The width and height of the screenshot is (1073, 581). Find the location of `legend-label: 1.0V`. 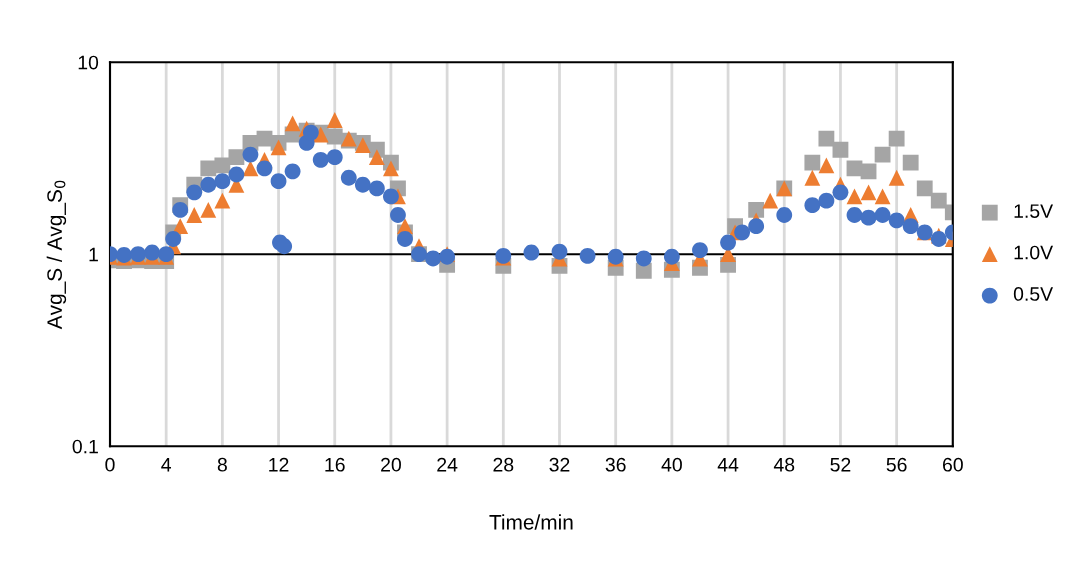

legend-label: 1.0V is located at coordinates (1034, 252).